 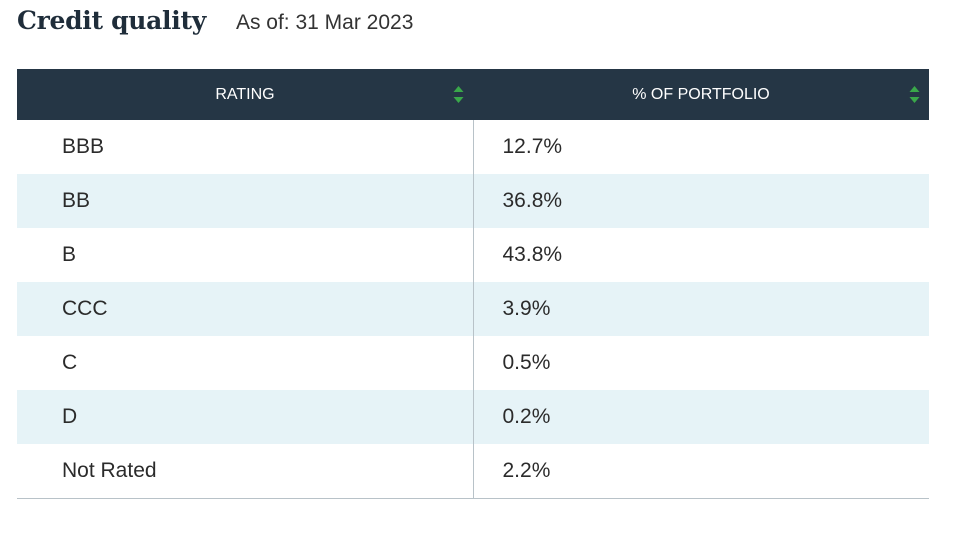 What do you see at coordinates (245, 363) in the screenshot?
I see `rating-cell: C` at bounding box center [245, 363].